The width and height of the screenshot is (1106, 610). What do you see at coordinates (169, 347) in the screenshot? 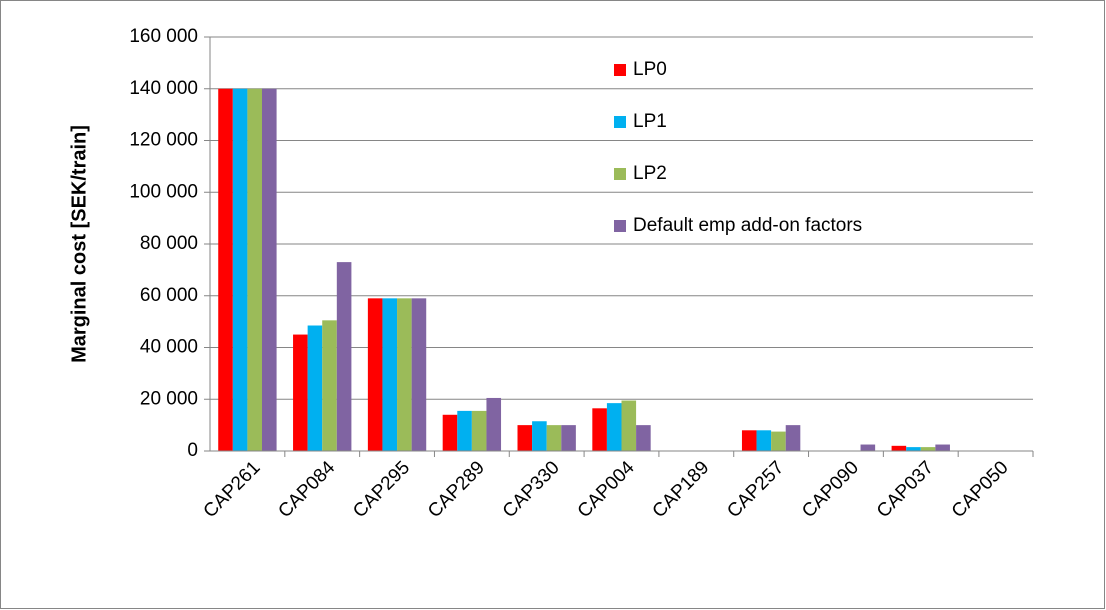
I see `y-tick-label: 40 000` at bounding box center [169, 347].